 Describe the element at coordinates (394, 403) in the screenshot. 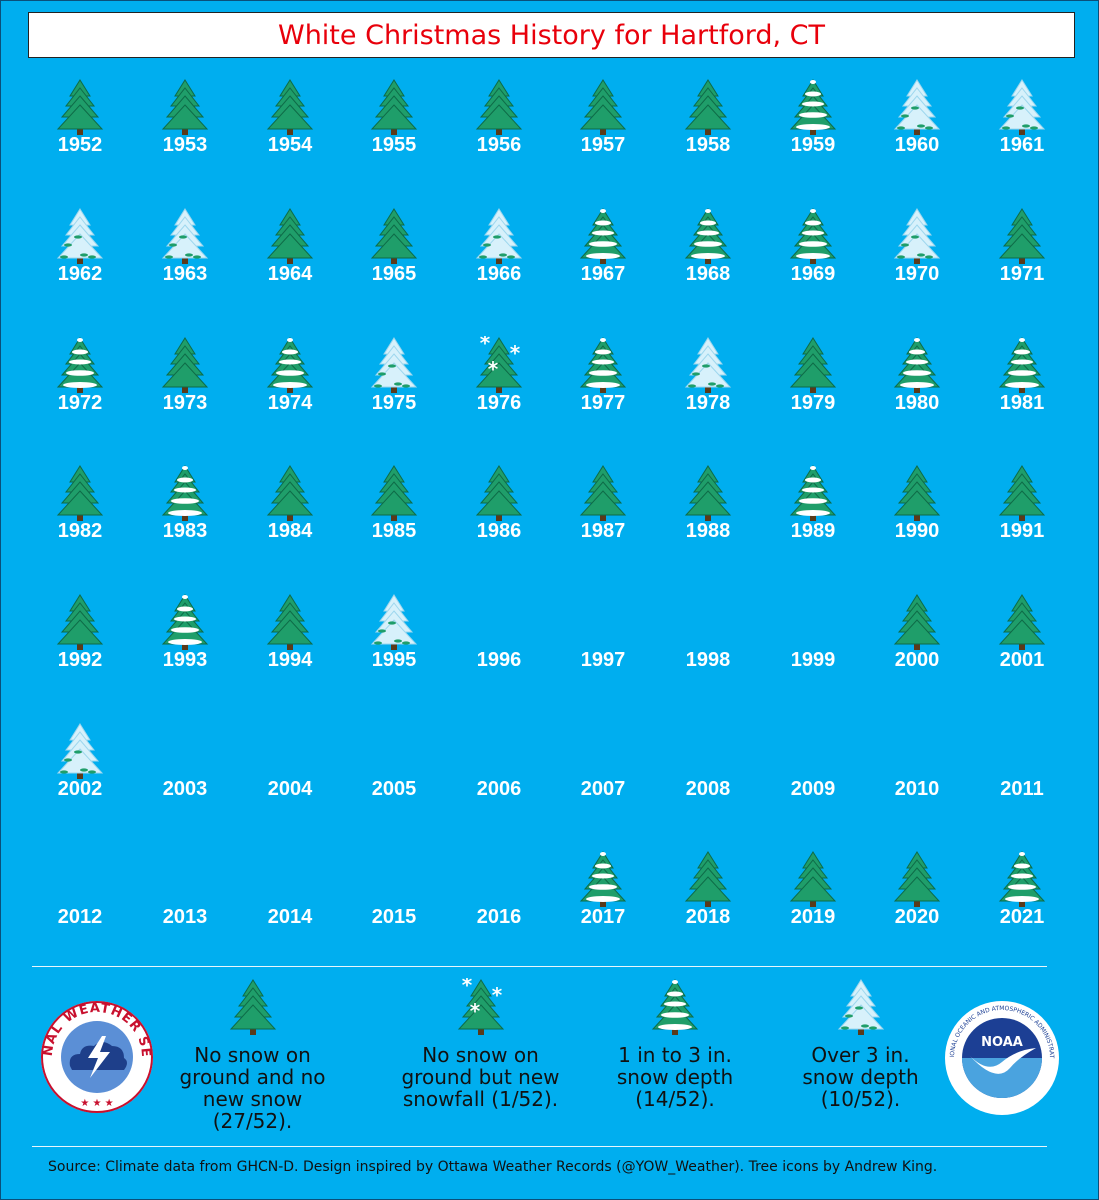

I see `year-label: 1975` at that location.